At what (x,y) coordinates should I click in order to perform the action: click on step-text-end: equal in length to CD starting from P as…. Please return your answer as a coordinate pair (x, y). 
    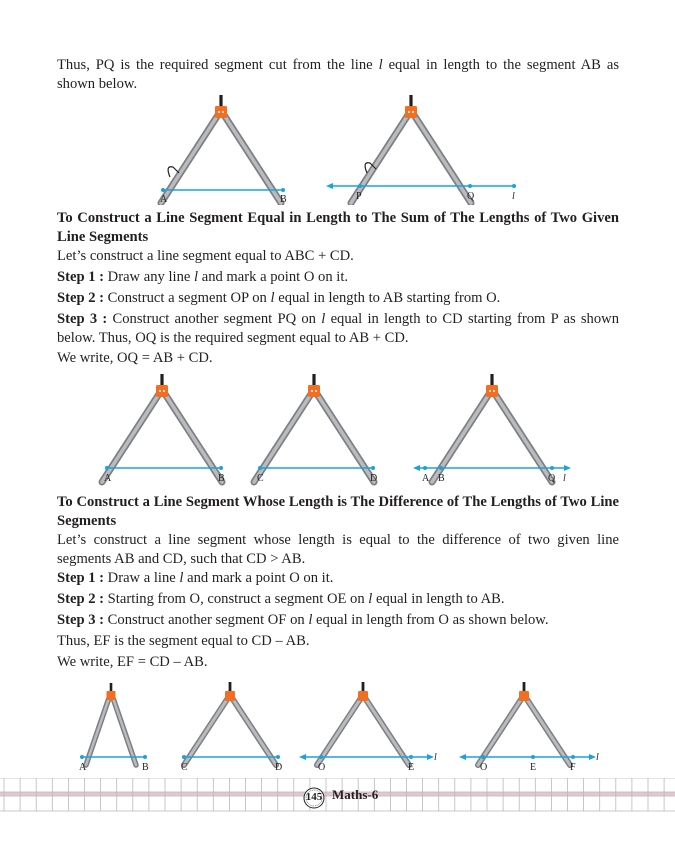
    Looking at the image, I should click on (338, 328).